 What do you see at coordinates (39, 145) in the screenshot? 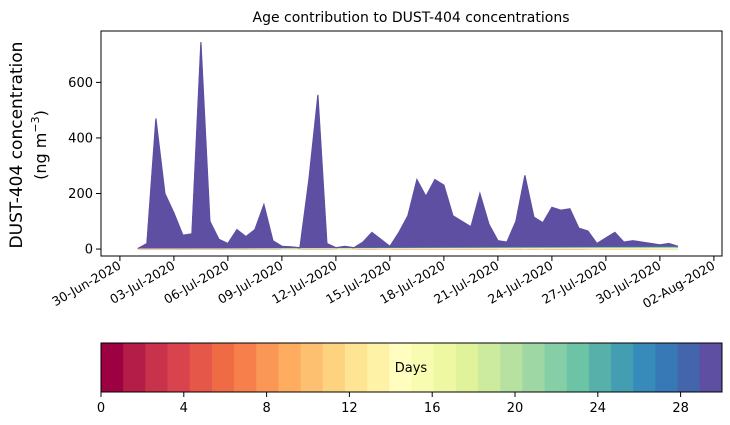
I see `y-axis-label-line2: (ng m−3)` at bounding box center [39, 145].